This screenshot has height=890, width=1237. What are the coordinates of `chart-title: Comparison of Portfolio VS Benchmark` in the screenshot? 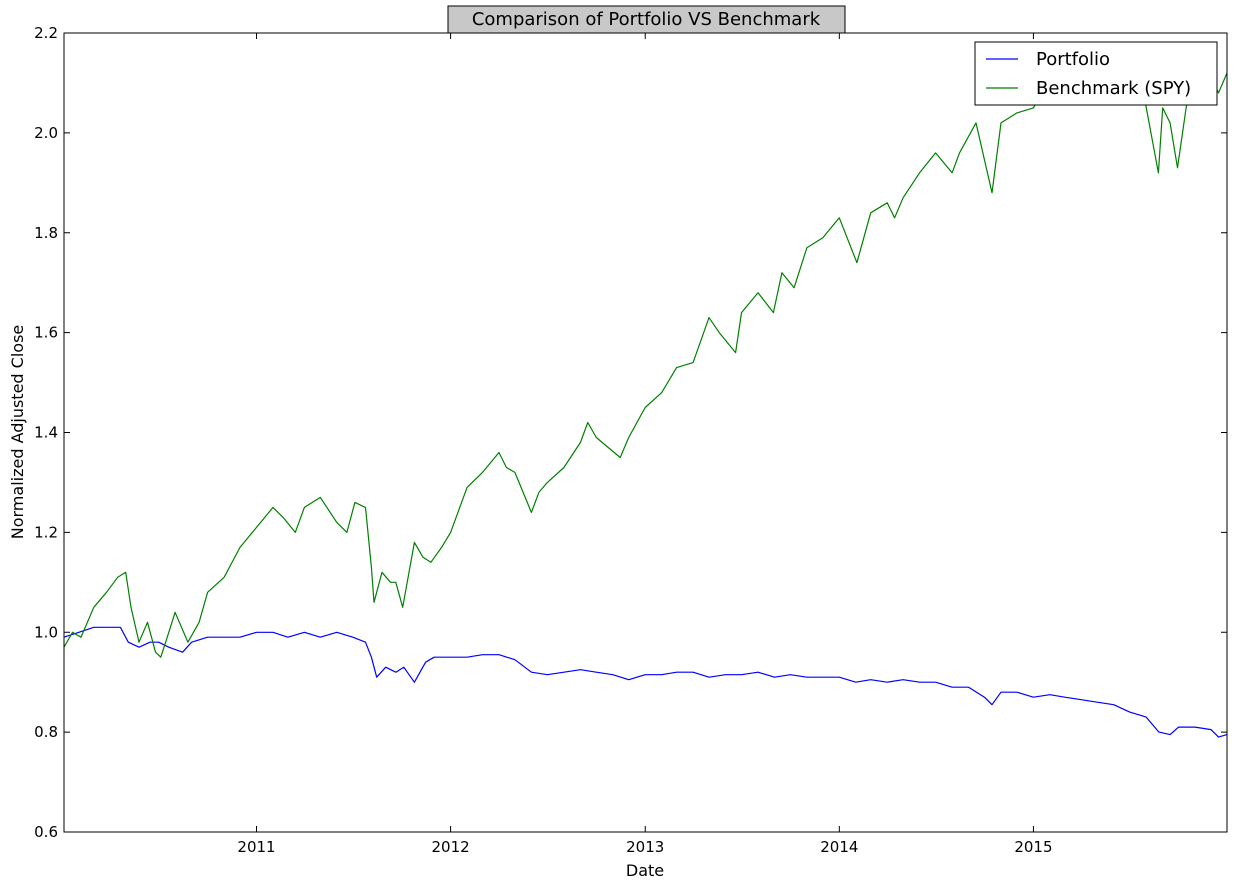 It's located at (646, 19).